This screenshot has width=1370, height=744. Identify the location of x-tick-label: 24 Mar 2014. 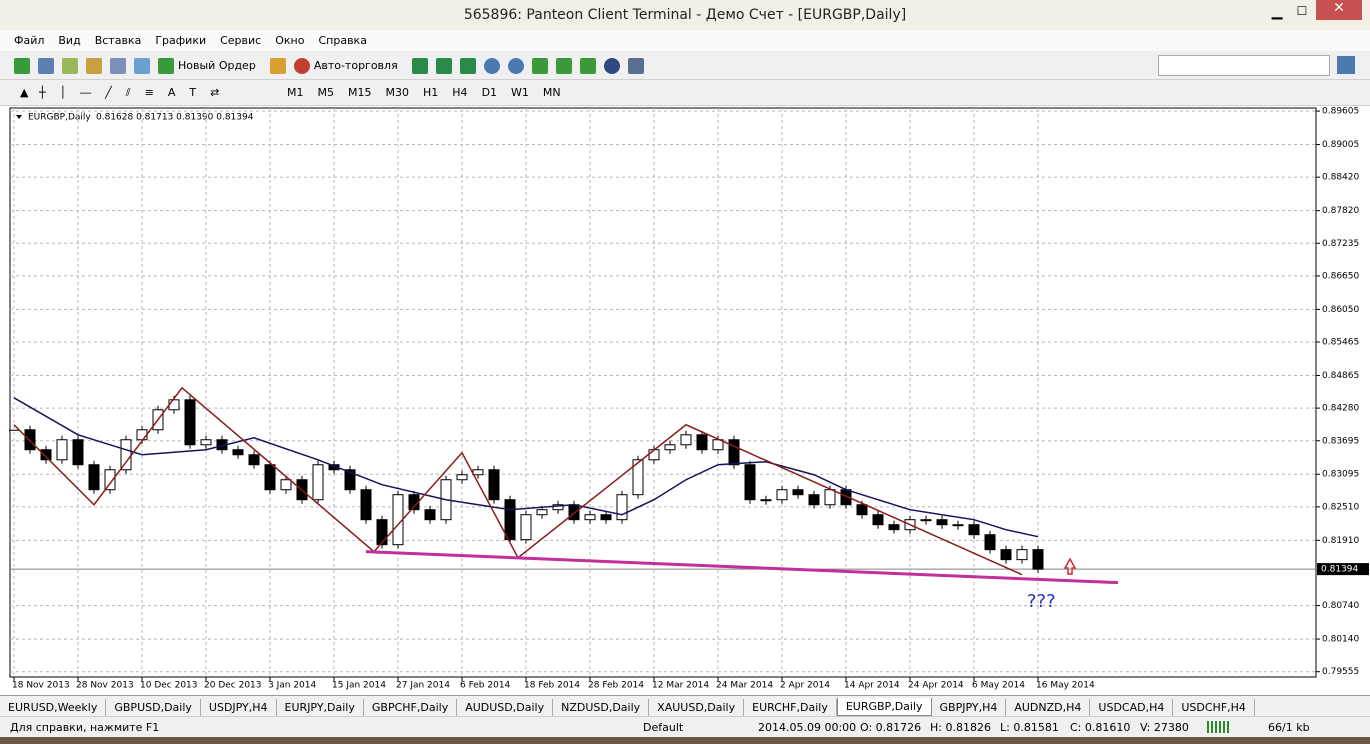
(744, 686).